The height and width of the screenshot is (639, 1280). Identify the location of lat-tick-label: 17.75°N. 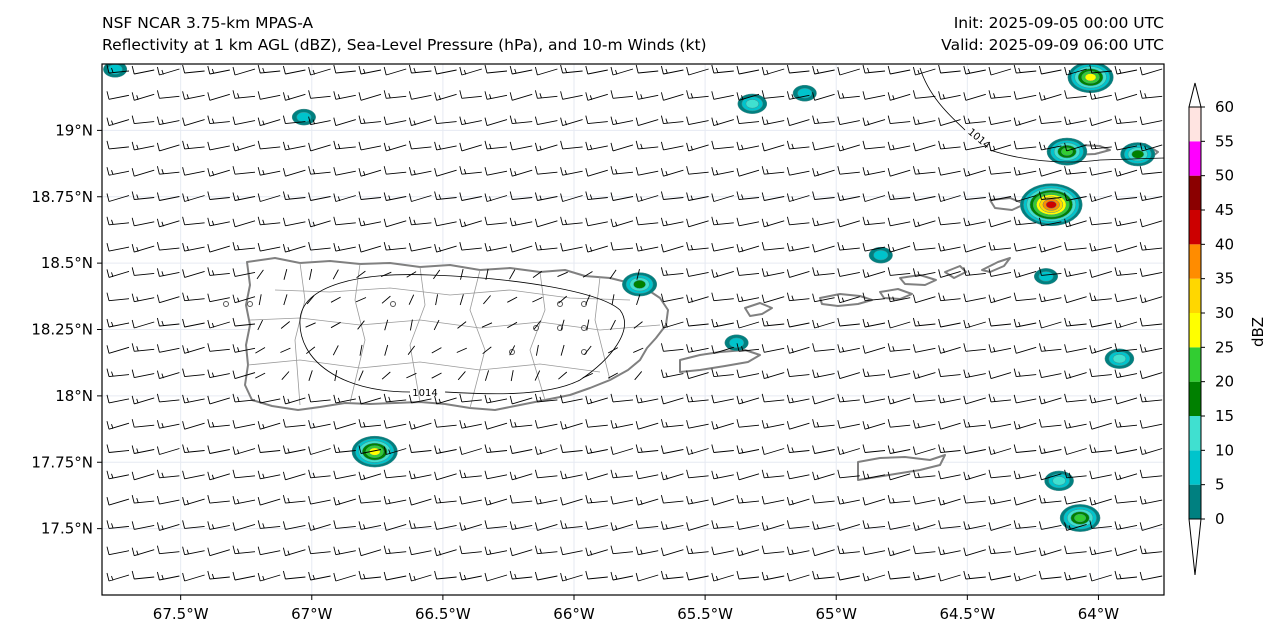
(62, 462).